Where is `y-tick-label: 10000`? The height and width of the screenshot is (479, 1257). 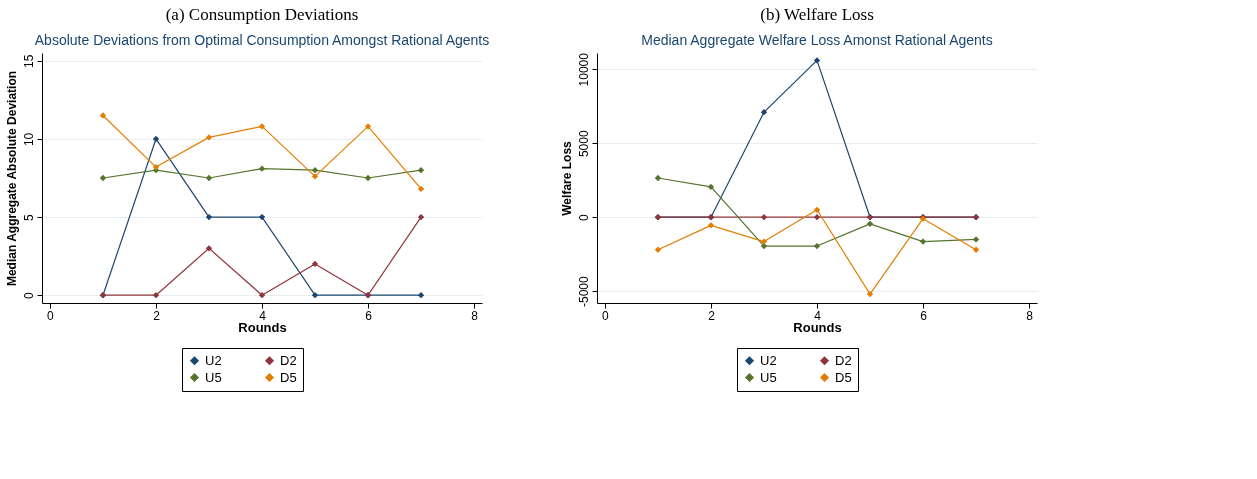
y-tick-label: 10000 is located at coordinates (583, 69).